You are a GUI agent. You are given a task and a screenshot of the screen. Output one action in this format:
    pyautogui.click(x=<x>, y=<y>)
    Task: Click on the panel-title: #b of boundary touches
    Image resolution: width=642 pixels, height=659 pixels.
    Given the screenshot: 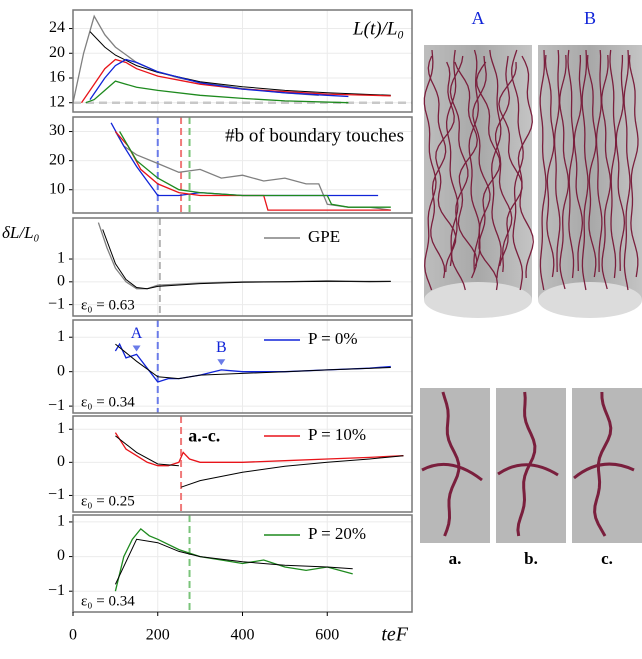 What is the action you would take?
    pyautogui.click(x=314, y=135)
    